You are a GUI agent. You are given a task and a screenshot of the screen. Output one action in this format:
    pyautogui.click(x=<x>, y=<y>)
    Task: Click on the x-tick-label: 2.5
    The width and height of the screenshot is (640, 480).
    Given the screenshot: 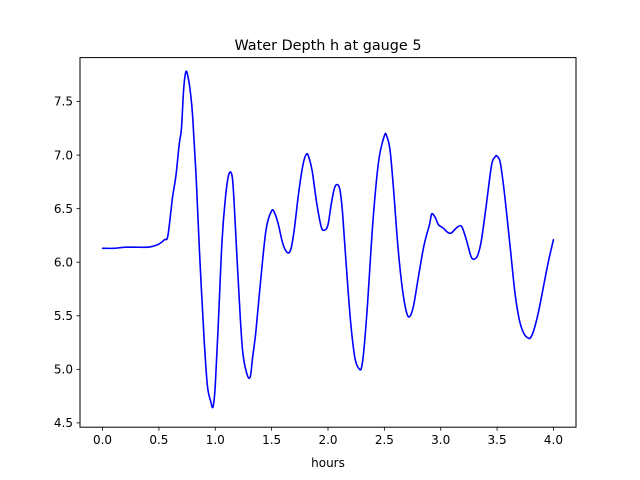 What is the action you would take?
    pyautogui.click(x=384, y=440)
    